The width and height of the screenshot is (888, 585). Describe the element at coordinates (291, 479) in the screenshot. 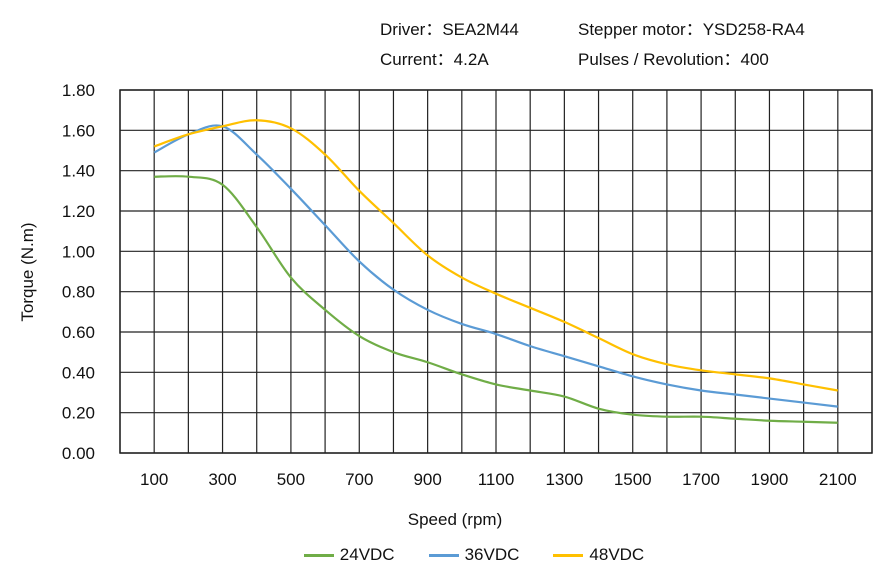

I see `x-tick-label: 500` at that location.